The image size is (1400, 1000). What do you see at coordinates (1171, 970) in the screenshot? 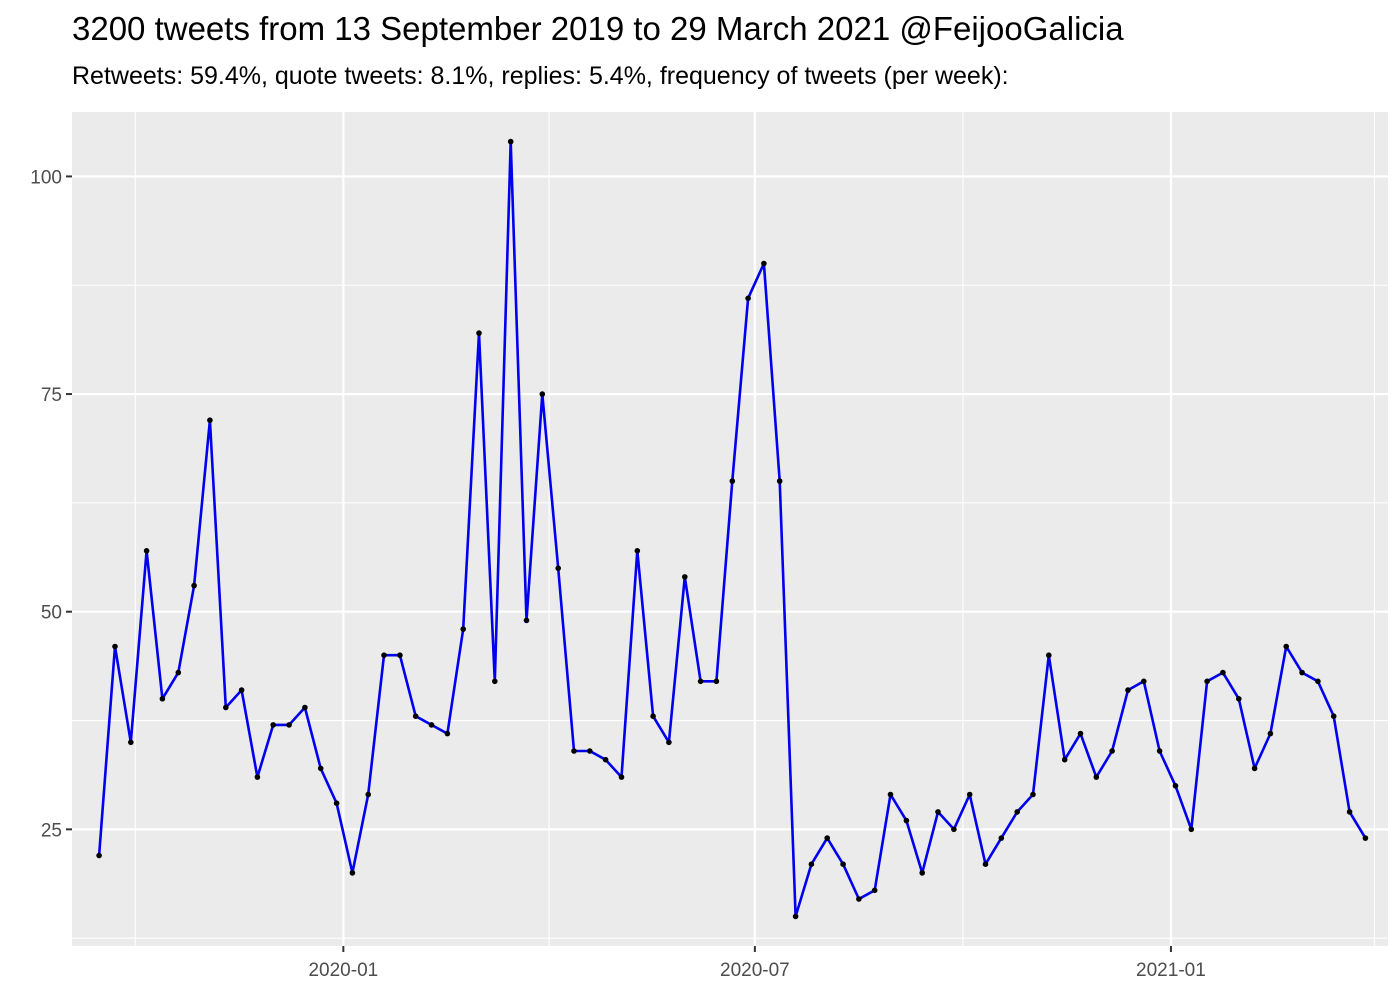
I see `x-tick-label: 2021-01` at bounding box center [1171, 970].